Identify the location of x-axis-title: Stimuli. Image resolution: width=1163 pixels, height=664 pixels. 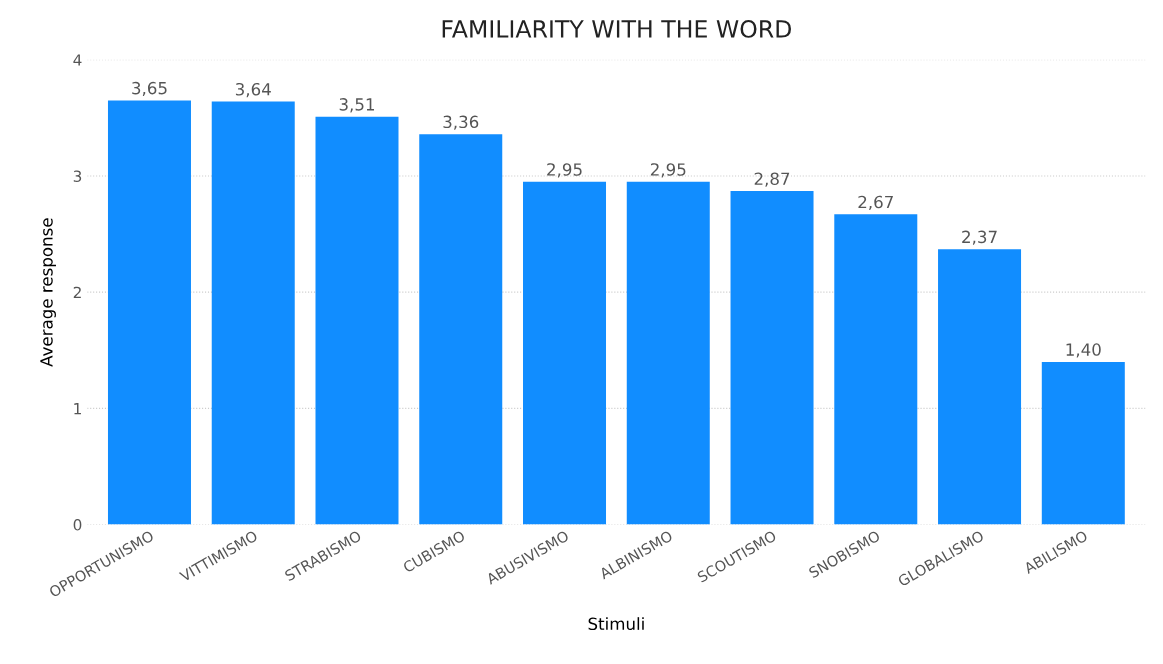
(616, 624).